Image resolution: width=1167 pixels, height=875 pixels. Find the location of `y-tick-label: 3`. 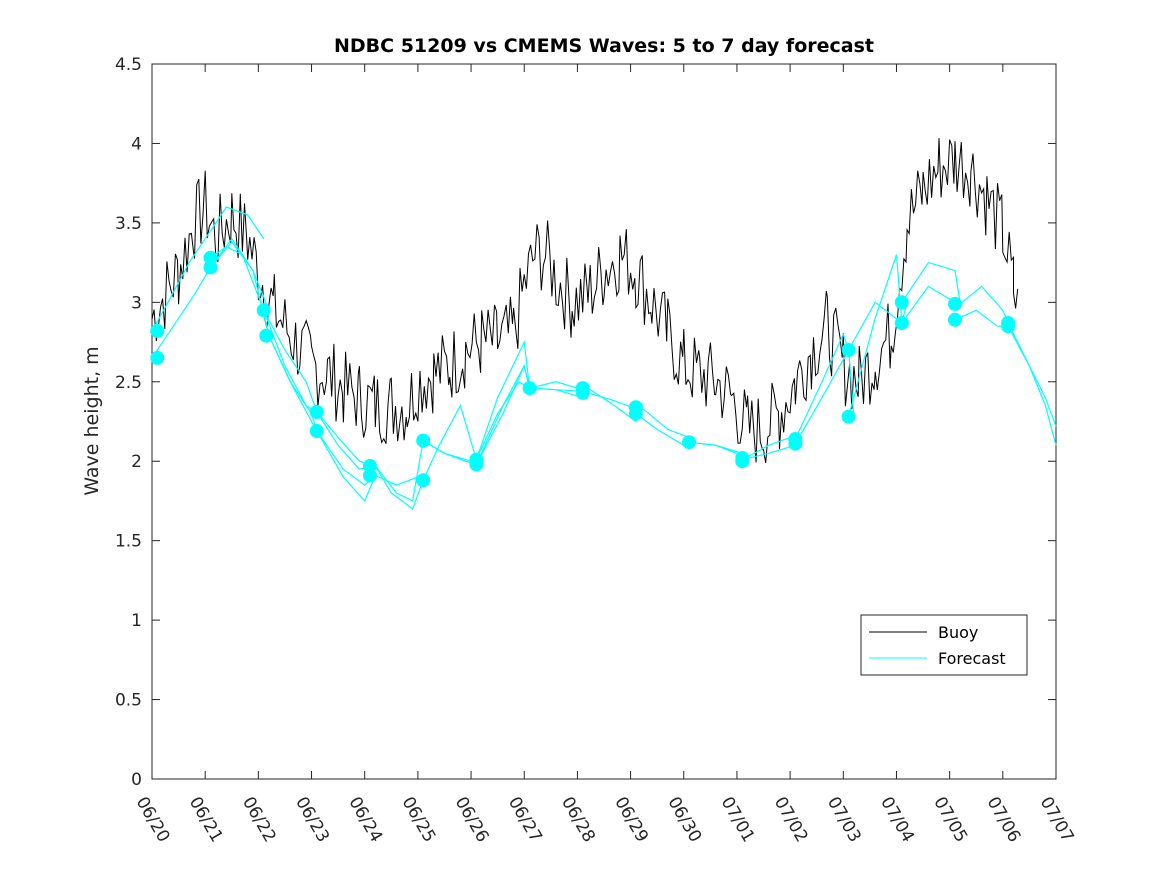

y-tick-label: 3 is located at coordinates (136, 303).